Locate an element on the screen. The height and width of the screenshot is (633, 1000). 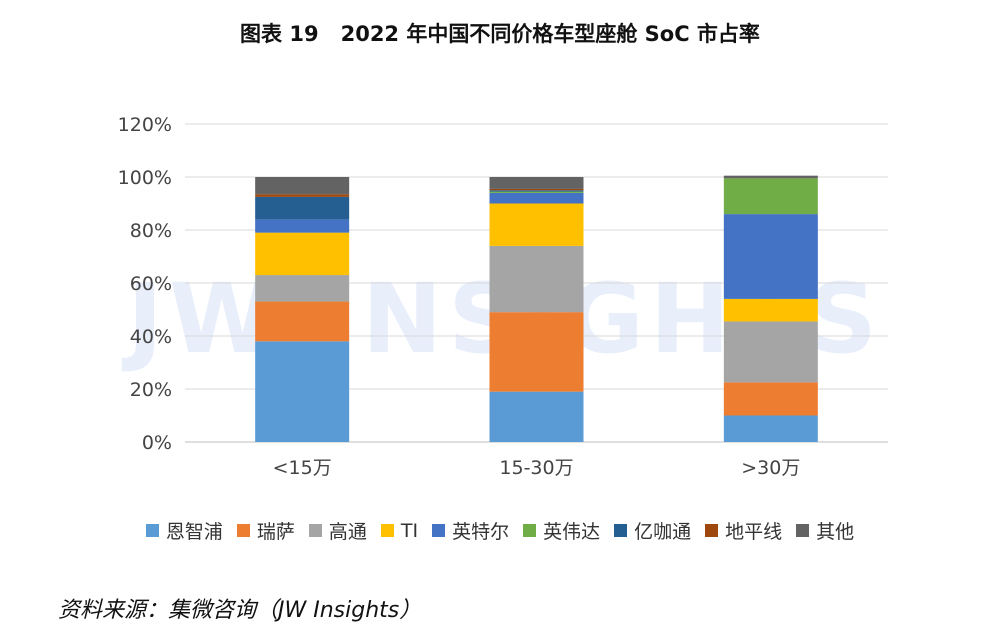
legend-item: 恩智浦 is located at coordinates (184, 530).